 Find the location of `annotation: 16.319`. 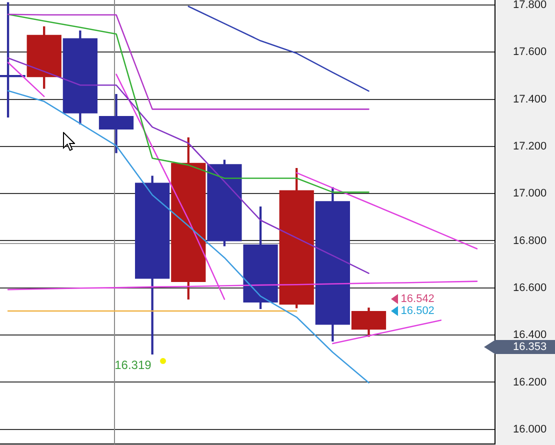

annotation: 16.319 is located at coordinates (133, 365).